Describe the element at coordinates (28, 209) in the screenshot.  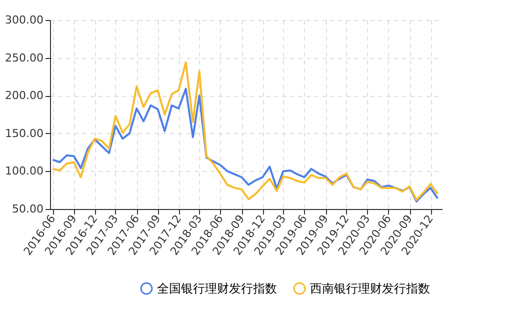
I see `y-tick-label: 50.00` at that location.